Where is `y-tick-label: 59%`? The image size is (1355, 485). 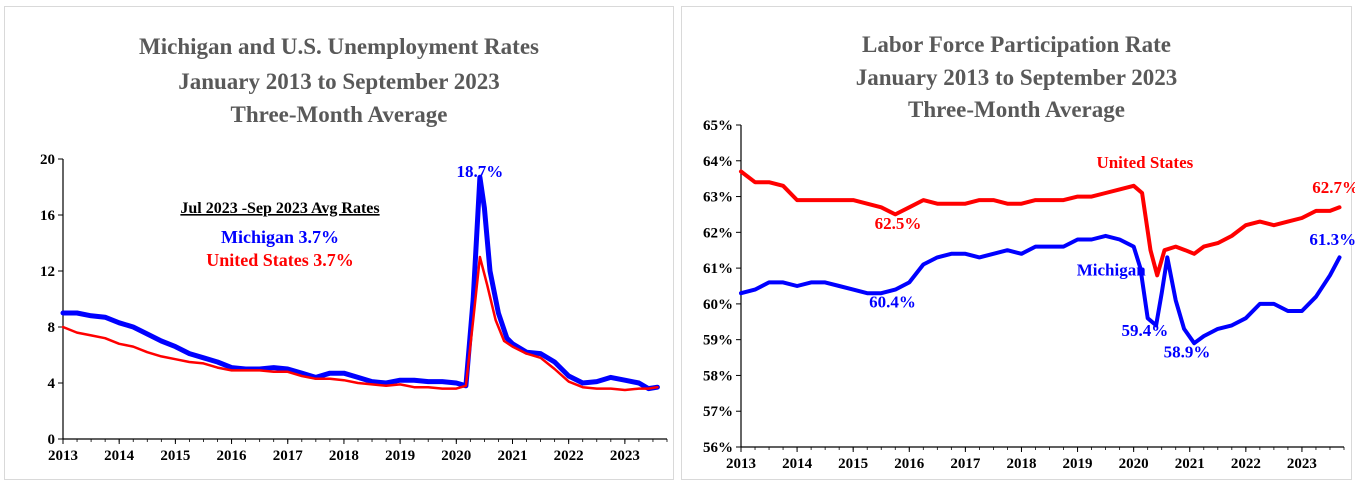
y-tick-label: 59% is located at coordinates (718, 341).